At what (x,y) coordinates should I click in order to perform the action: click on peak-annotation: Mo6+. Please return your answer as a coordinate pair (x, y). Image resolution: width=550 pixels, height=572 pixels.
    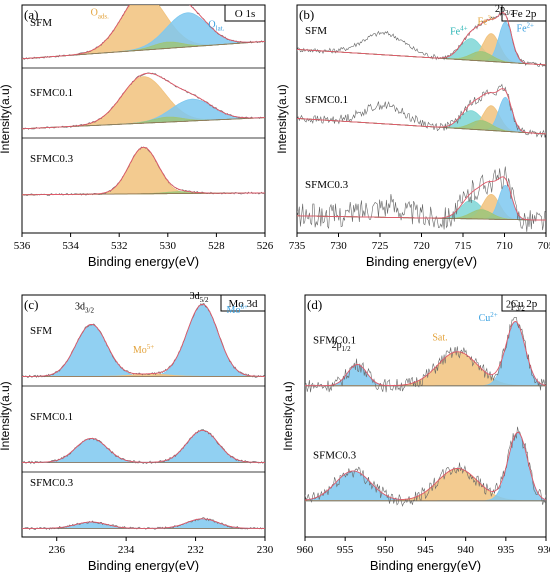
    Looking at the image, I should click on (237, 309).